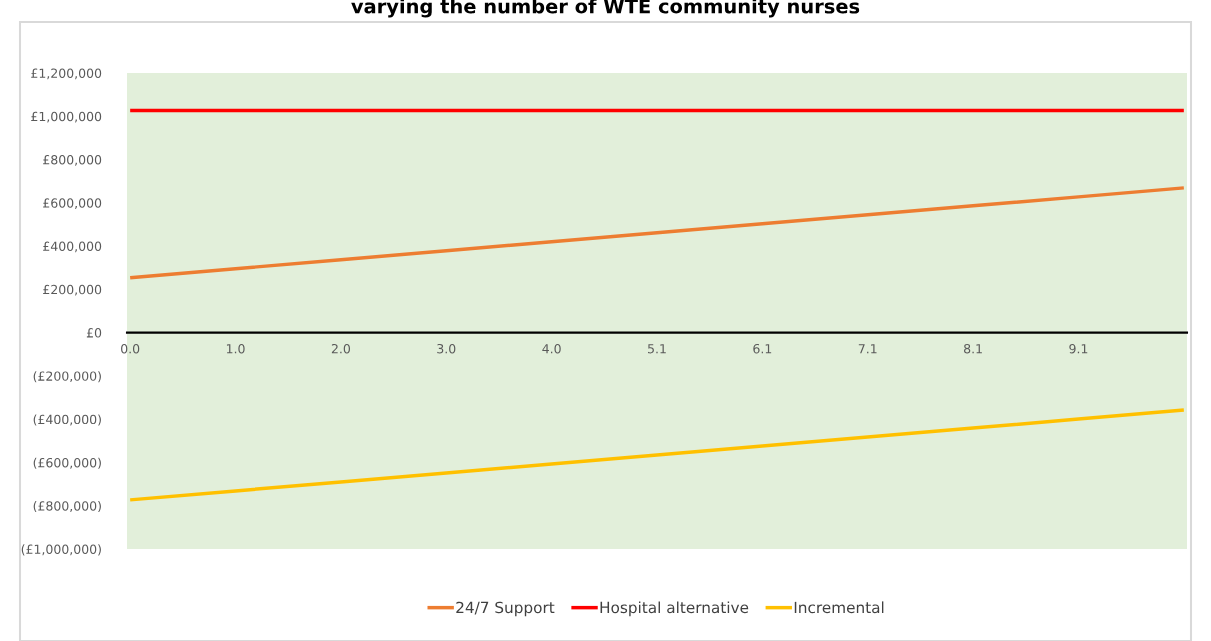  I want to click on y-tick-label: (£600,000), so click(67, 463).